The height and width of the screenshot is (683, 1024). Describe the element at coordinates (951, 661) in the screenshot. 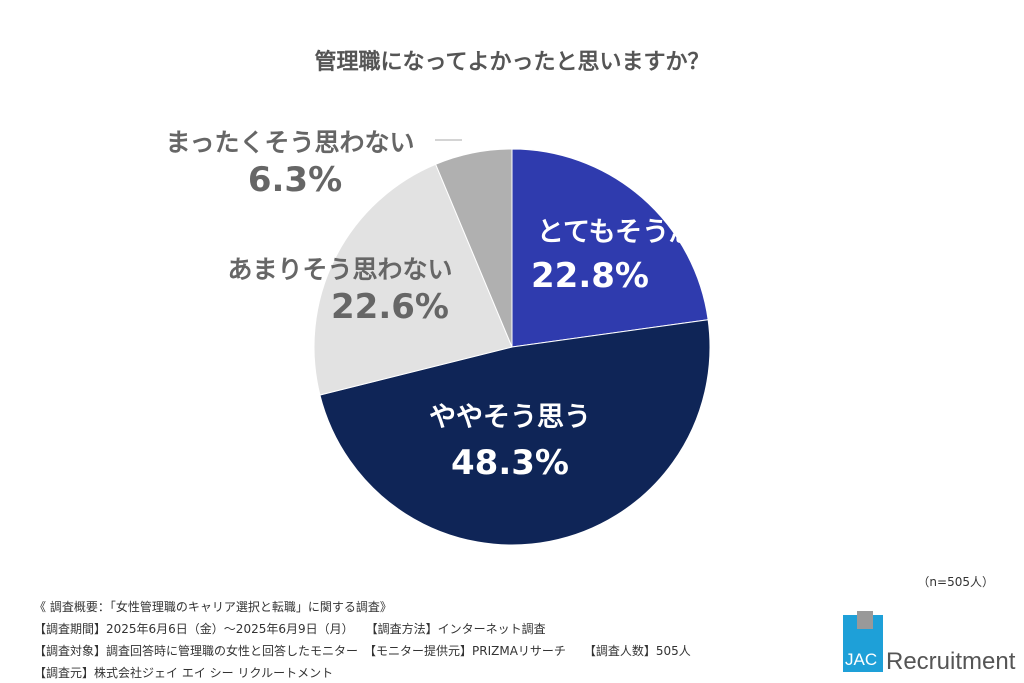

I see `logo-text: Recruitment` at that location.